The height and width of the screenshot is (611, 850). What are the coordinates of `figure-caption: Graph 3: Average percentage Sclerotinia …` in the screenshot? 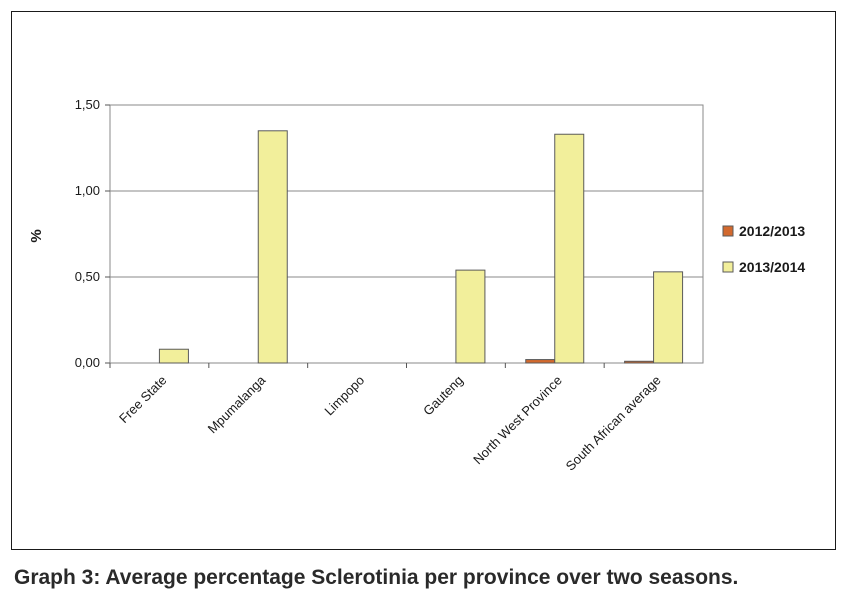 It's located at (376, 577).